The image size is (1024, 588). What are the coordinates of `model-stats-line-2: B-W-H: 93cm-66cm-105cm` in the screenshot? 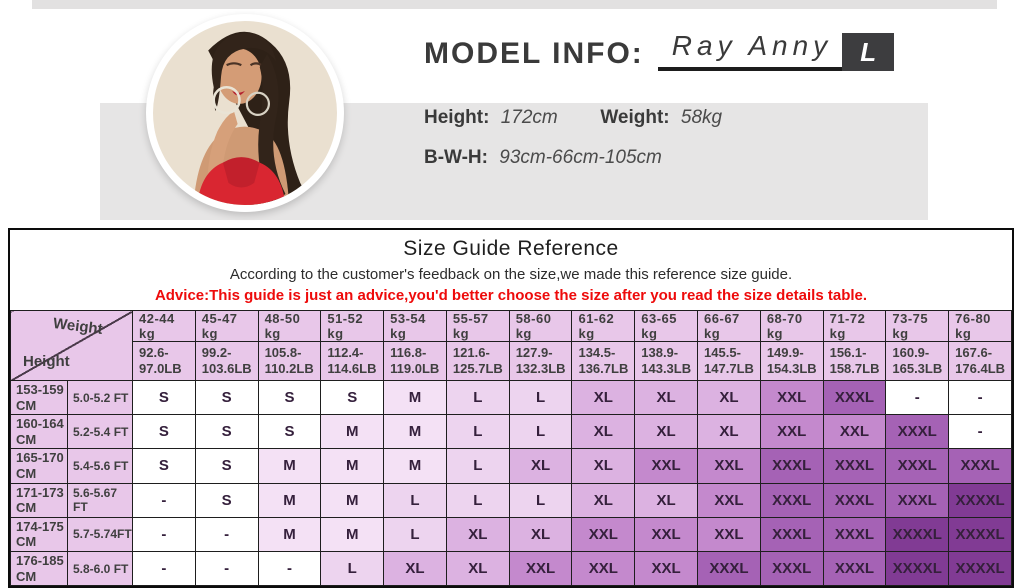 It's located at (543, 158).